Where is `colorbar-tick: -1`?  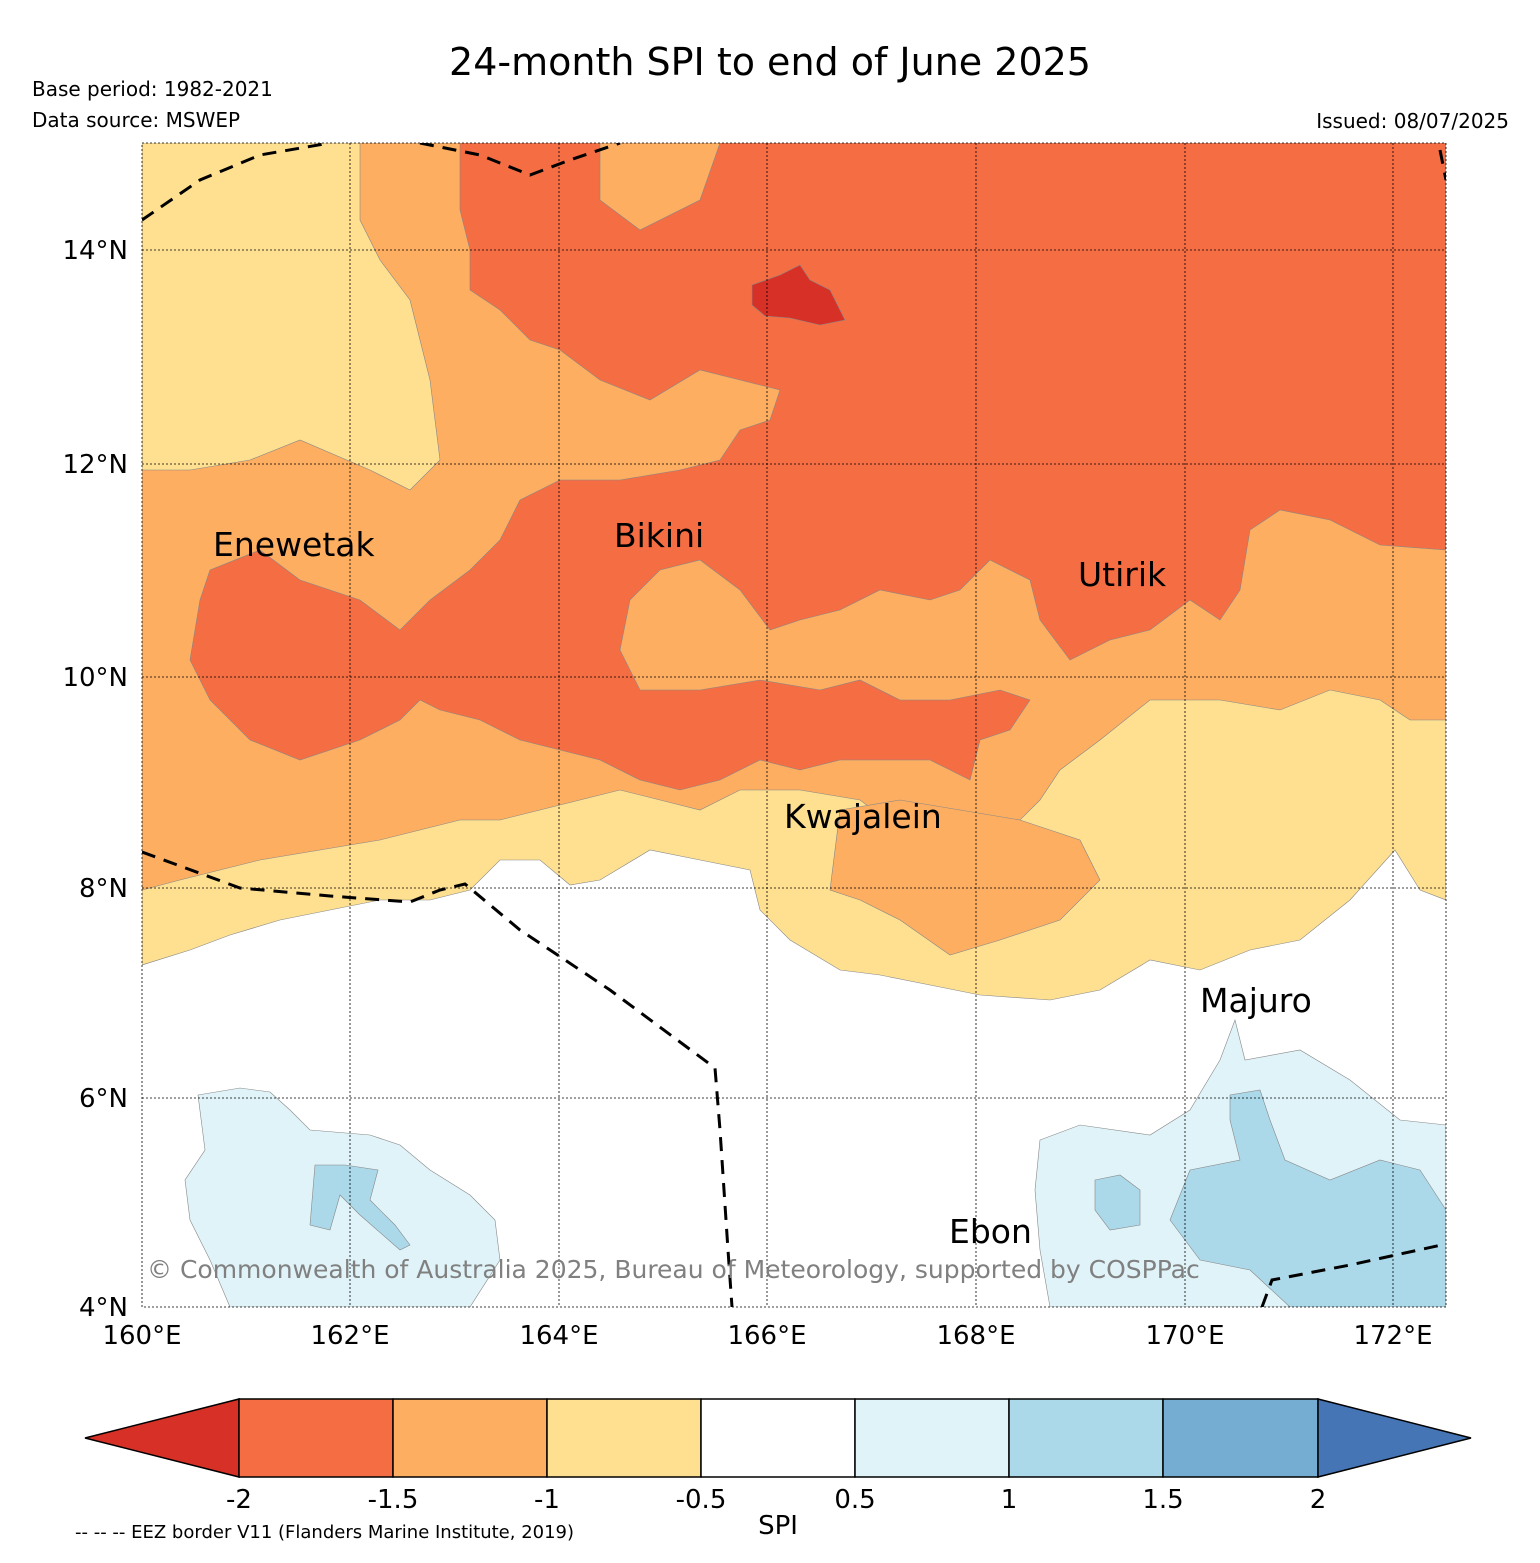
colorbar-tick: -1 is located at coordinates (547, 1500).